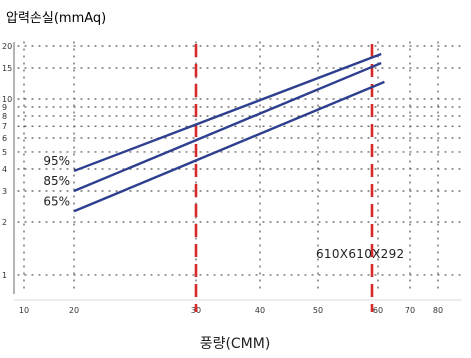  Describe the element at coordinates (56, 201) in the screenshot. I see `series-label-2: 65%` at that location.